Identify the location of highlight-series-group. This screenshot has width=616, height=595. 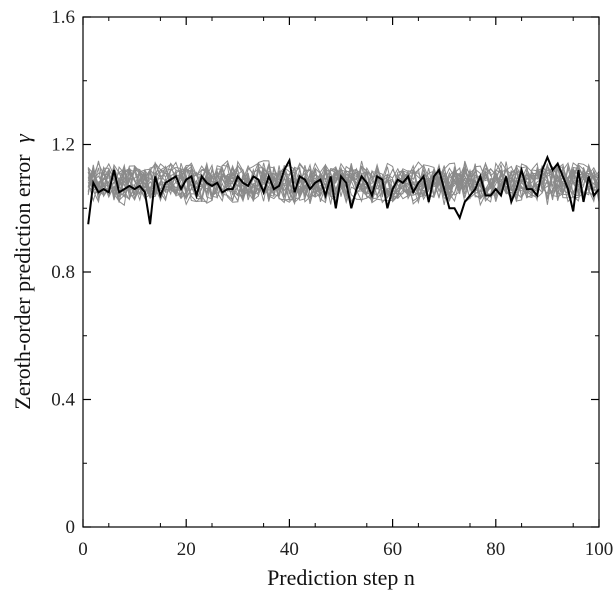
(343, 189).